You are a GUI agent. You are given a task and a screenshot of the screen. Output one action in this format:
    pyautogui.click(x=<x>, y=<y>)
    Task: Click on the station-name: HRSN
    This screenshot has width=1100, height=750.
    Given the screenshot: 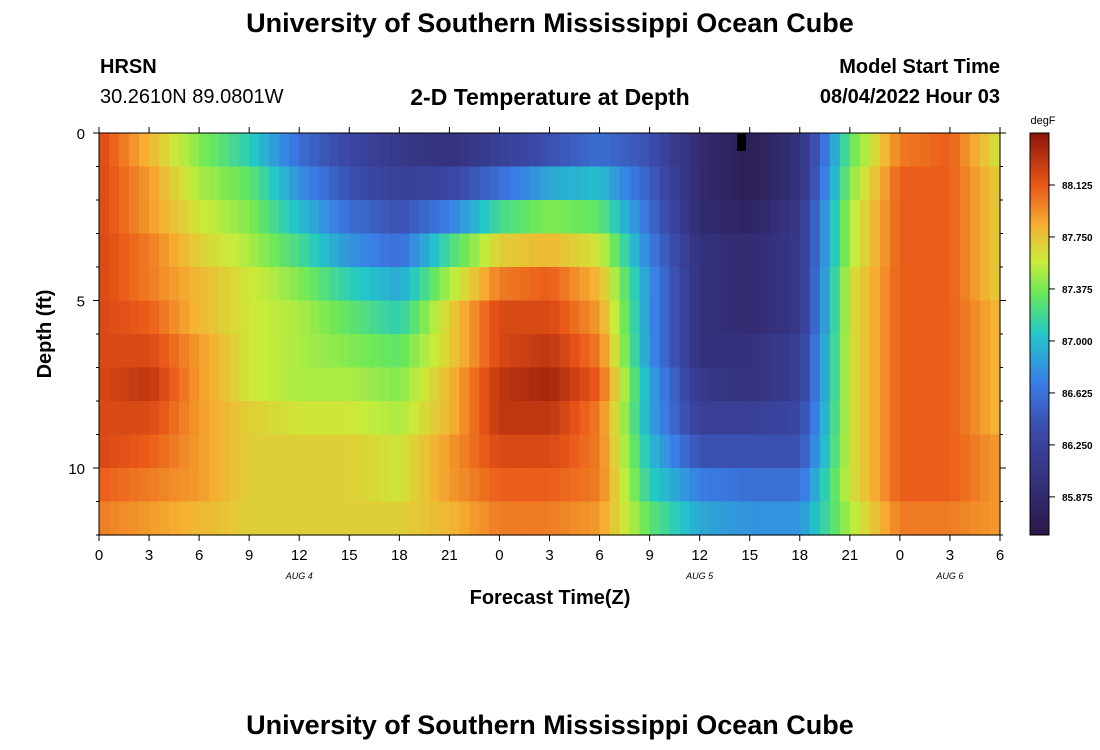 What is the action you would take?
    pyautogui.click(x=128, y=67)
    